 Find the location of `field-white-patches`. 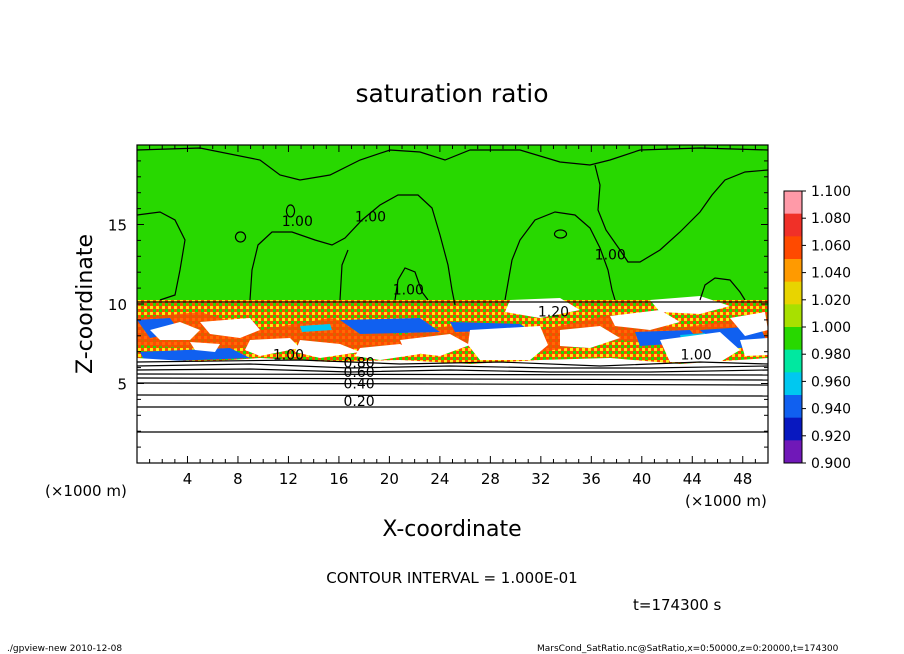

field-white-patches is located at coordinates (459, 329).